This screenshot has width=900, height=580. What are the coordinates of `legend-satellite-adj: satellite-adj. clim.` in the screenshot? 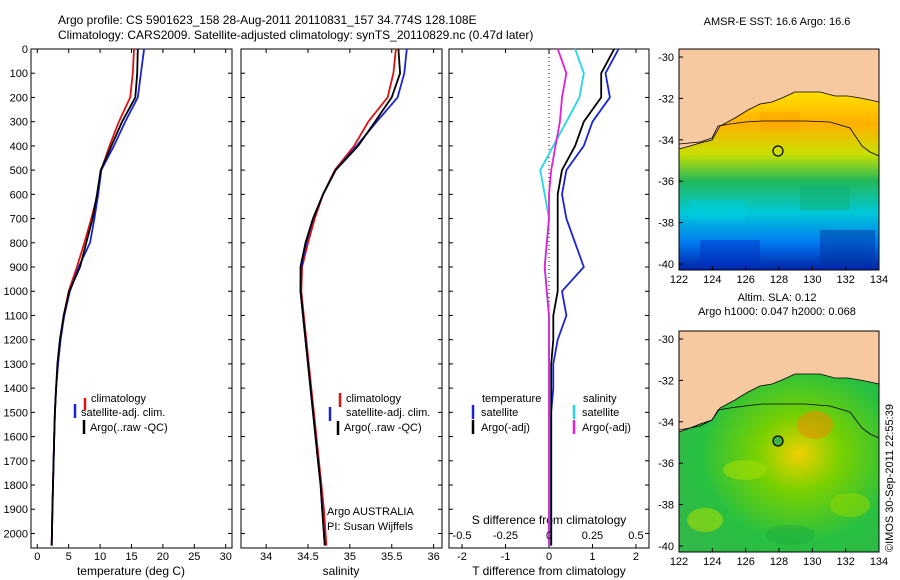 It's located at (123, 413).